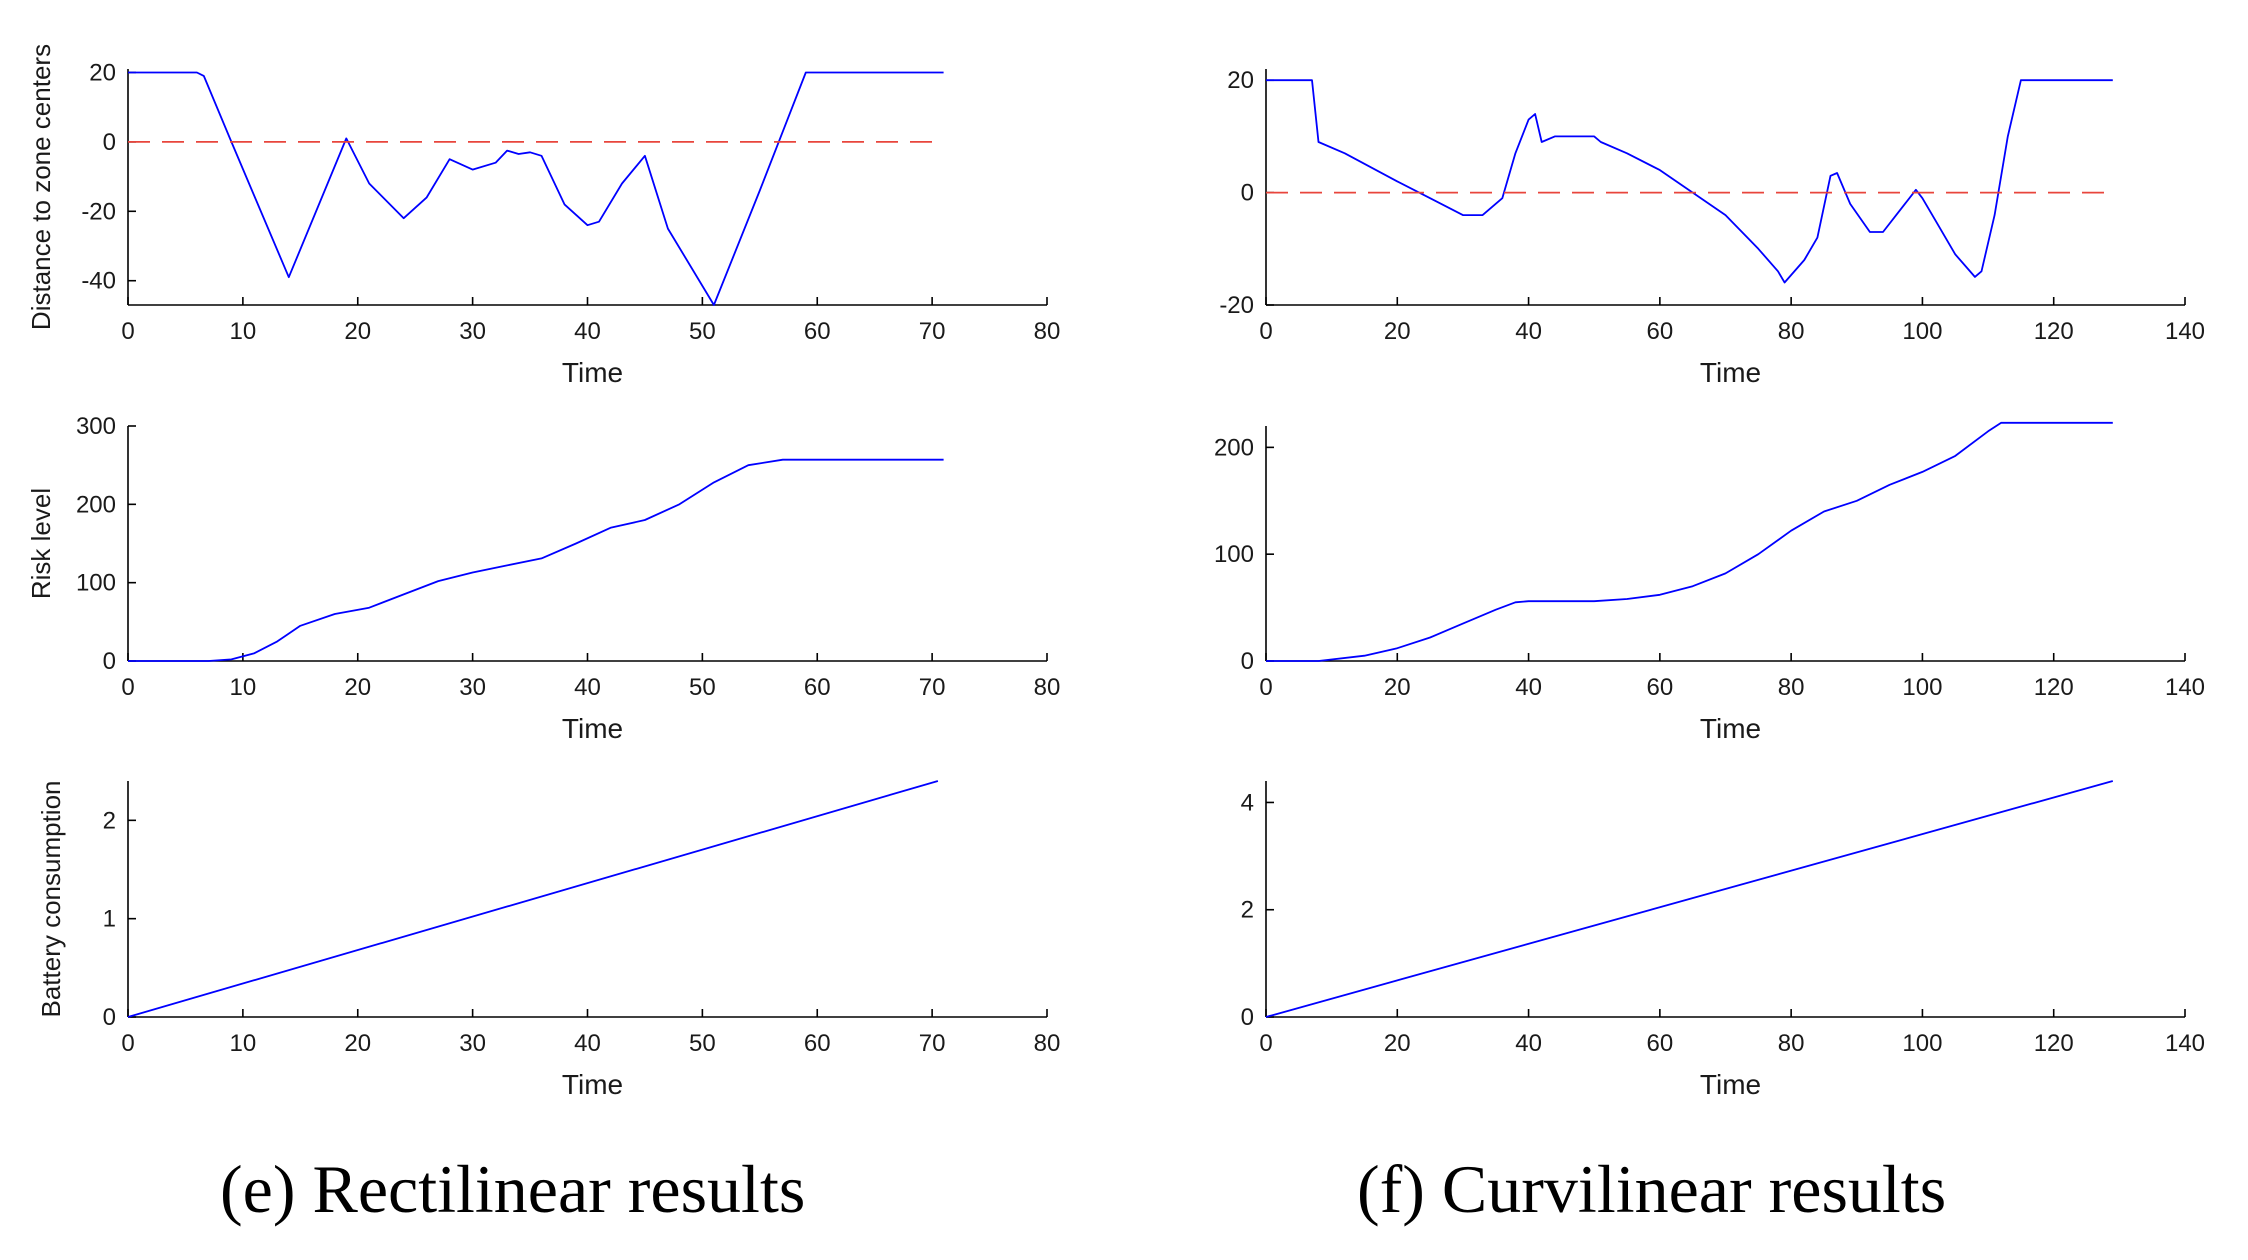 The height and width of the screenshot is (1260, 2248). What do you see at coordinates (41, 543) in the screenshot?
I see `y-axis-label: Risk level` at bounding box center [41, 543].